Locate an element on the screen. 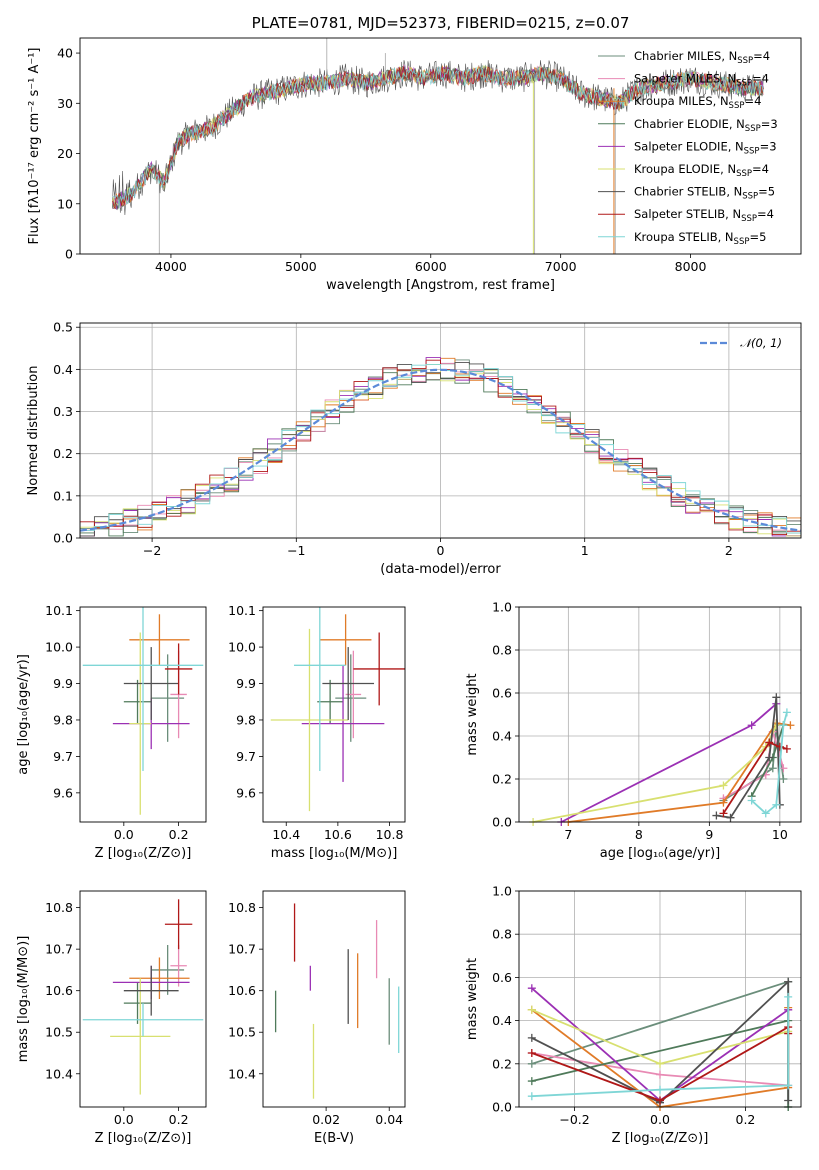 The height and width of the screenshot is (1170, 819). legend-label-main: Salpeter STELIB, N is located at coordinates (687, 214).